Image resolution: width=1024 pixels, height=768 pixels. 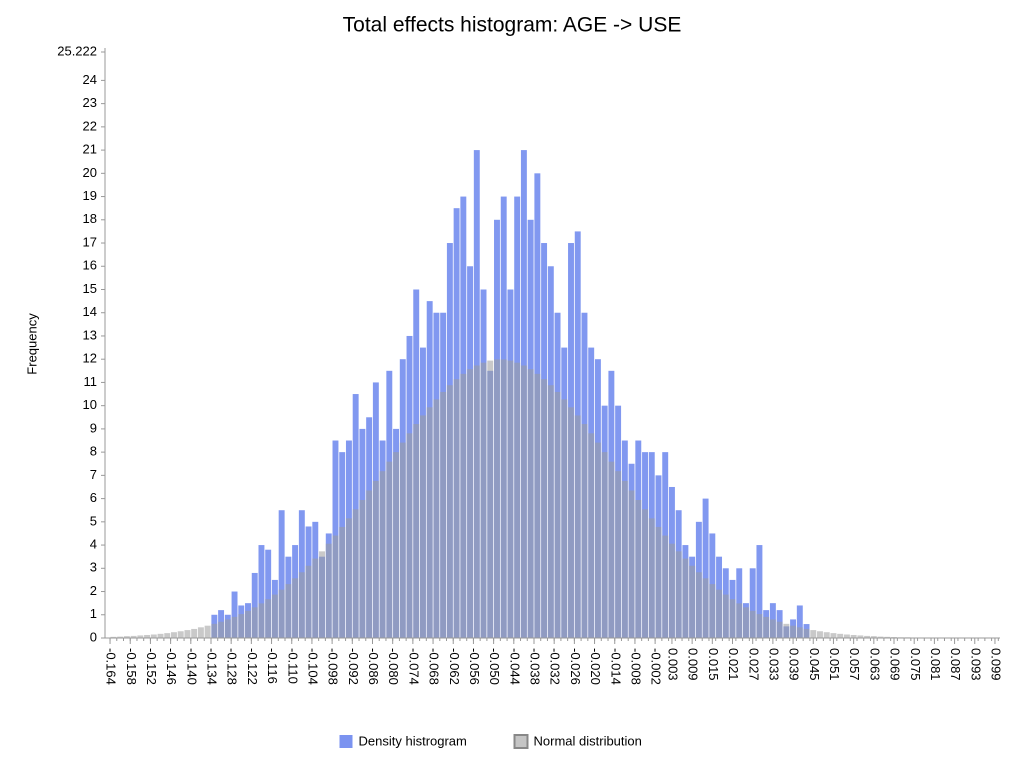 What do you see at coordinates (595, 666) in the screenshot?
I see `x-tick-label: -0.020` at bounding box center [595, 666].